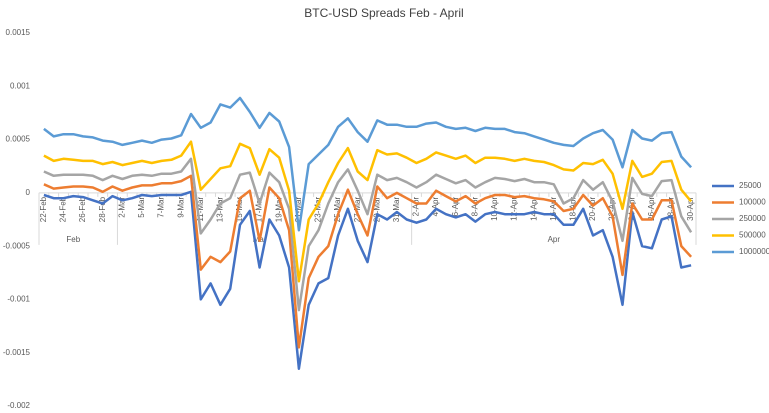 The width and height of the screenshot is (769, 413). What do you see at coordinates (18, 299) in the screenshot?
I see `y-tick-label: -0.001` at bounding box center [18, 299].